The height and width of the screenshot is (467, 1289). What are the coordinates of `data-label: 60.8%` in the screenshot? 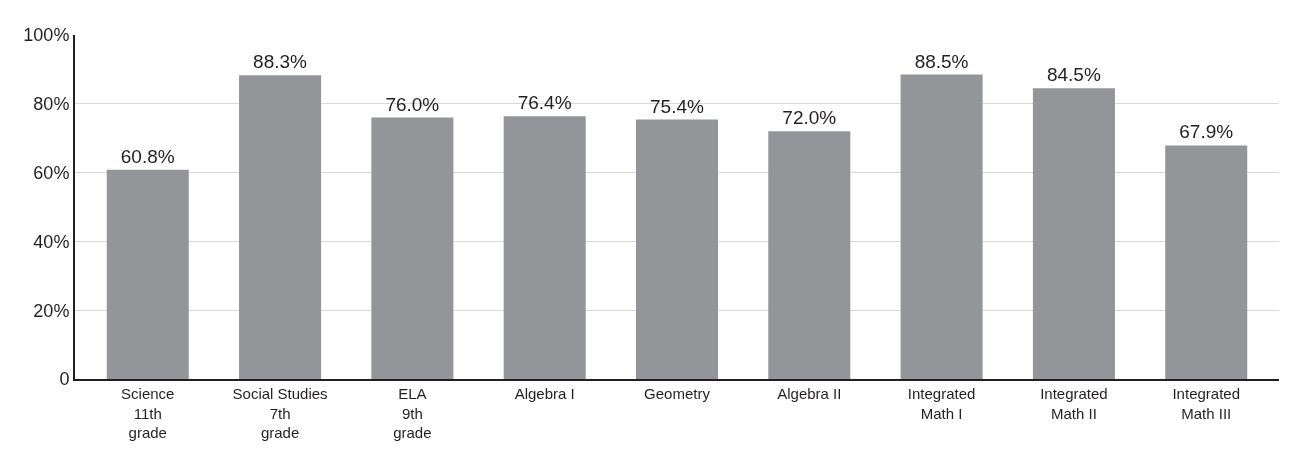 It's located at (147, 156).